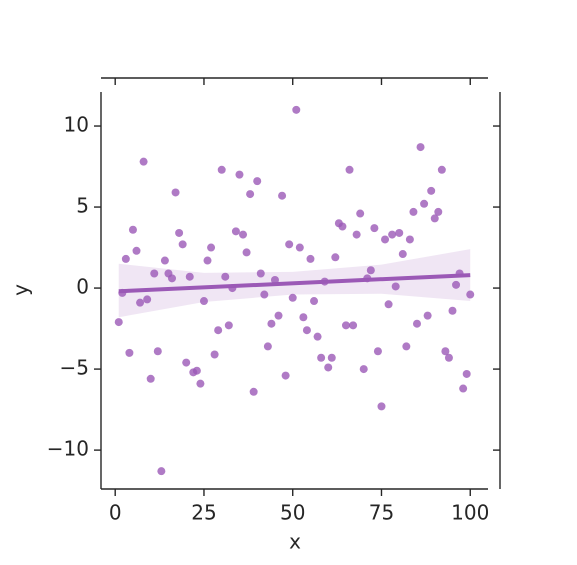 The width and height of the screenshot is (577, 565). I want to click on x-tick-label: 25, so click(203, 513).